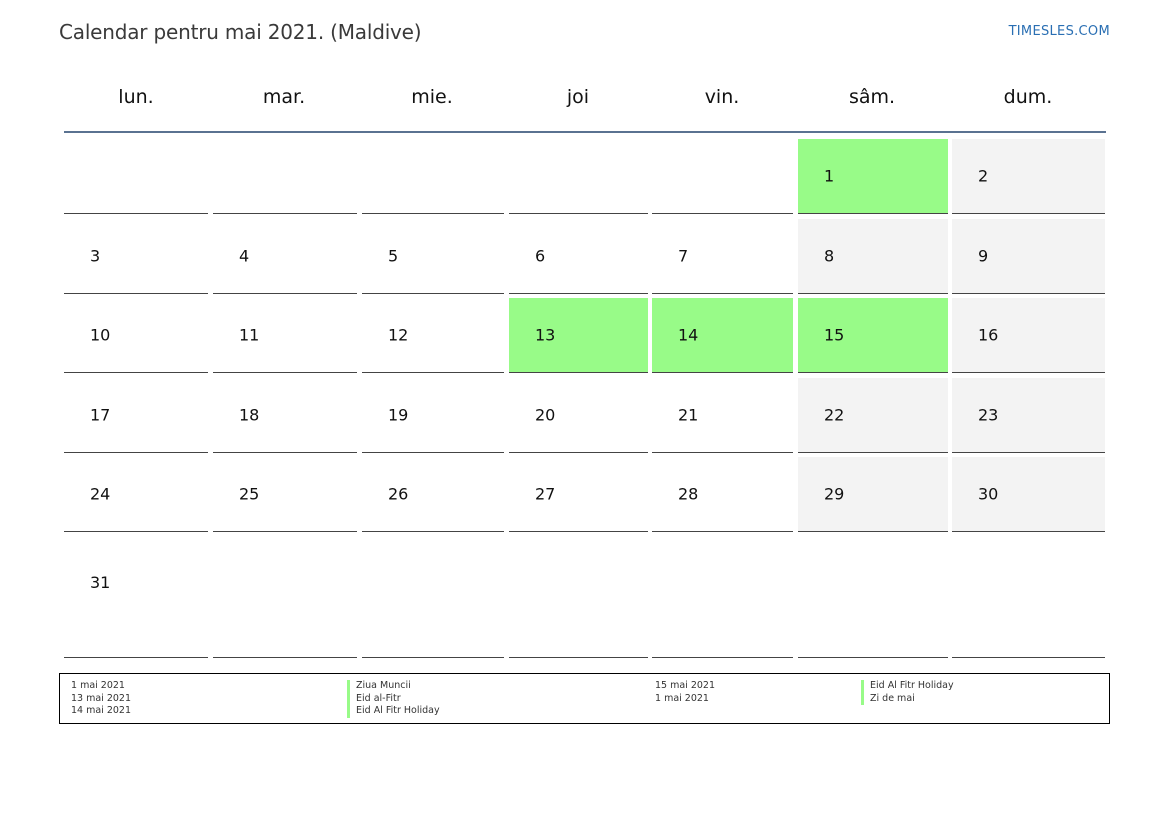  I want to click on legend-left-dates: 1 mai 2021 13 mai 2021 14 mai 2021, so click(101, 699).